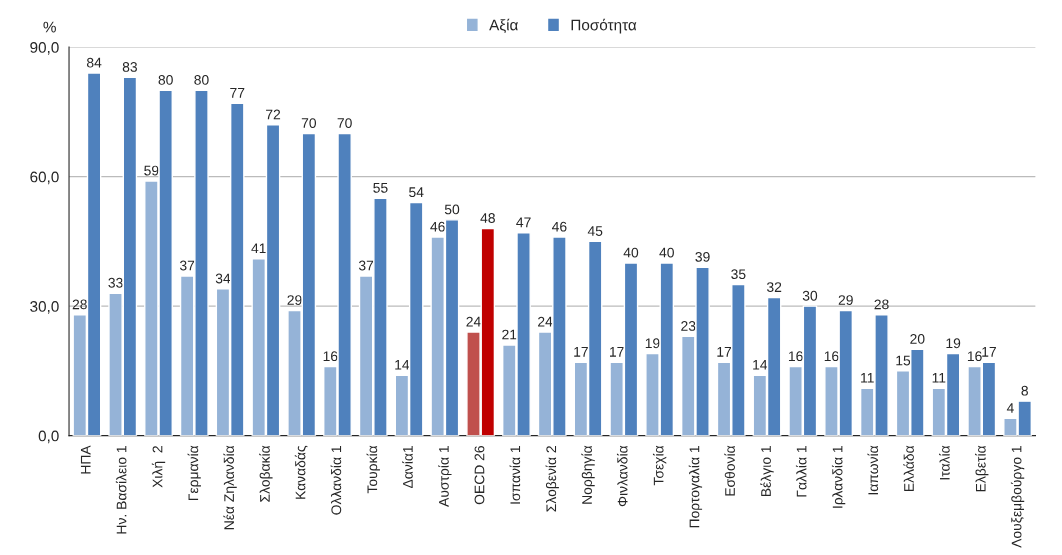  What do you see at coordinates (48, 437) in the screenshot?
I see `y-tick-label: 0,0` at bounding box center [48, 437].